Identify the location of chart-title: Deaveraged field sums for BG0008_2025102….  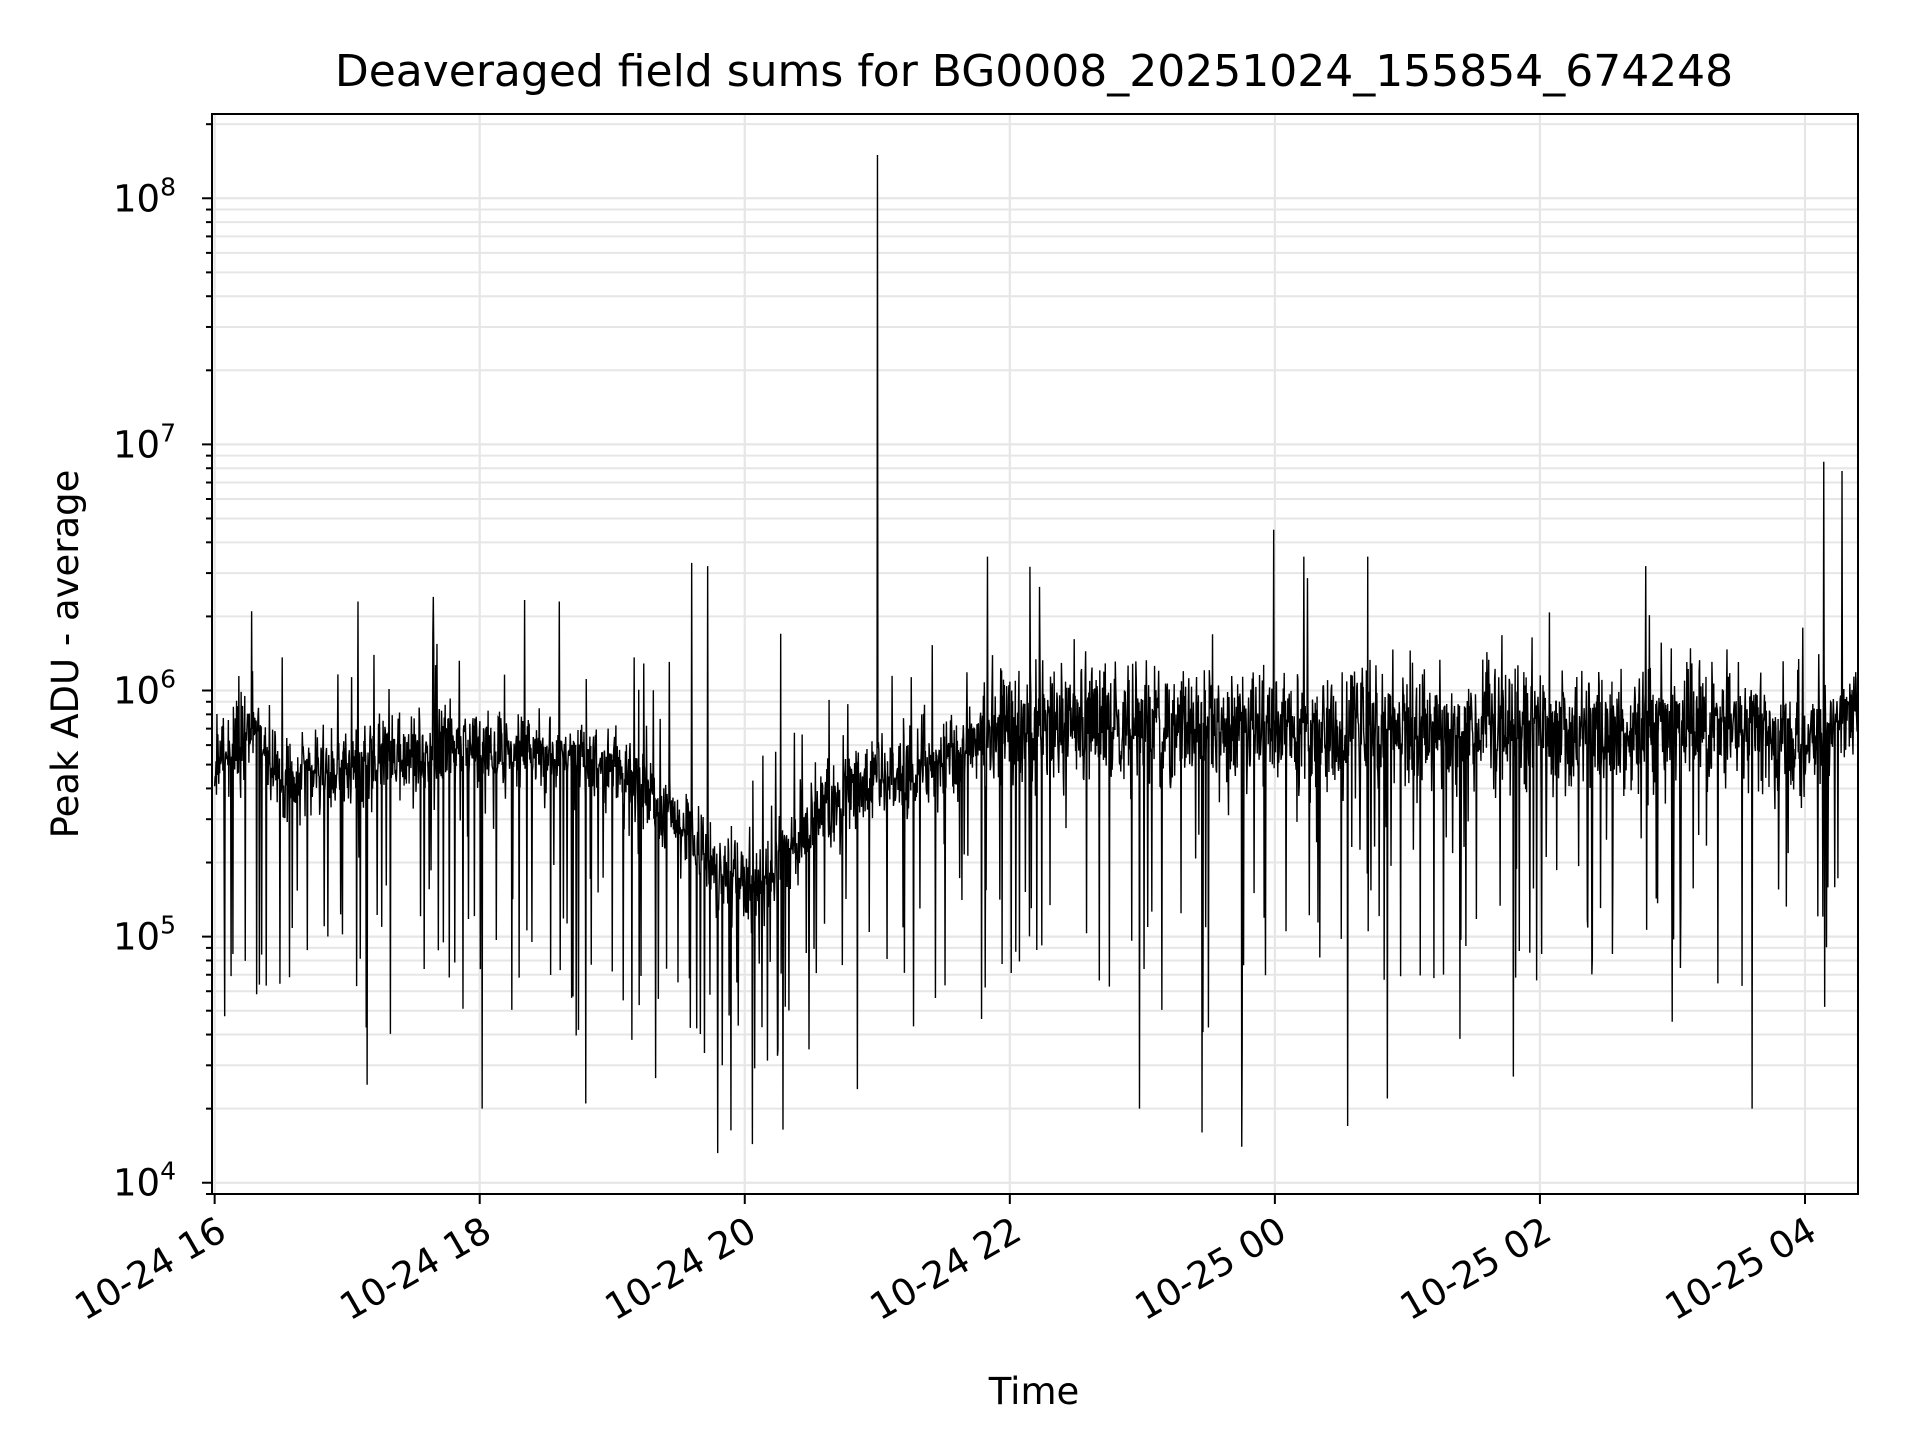
(1034, 71).